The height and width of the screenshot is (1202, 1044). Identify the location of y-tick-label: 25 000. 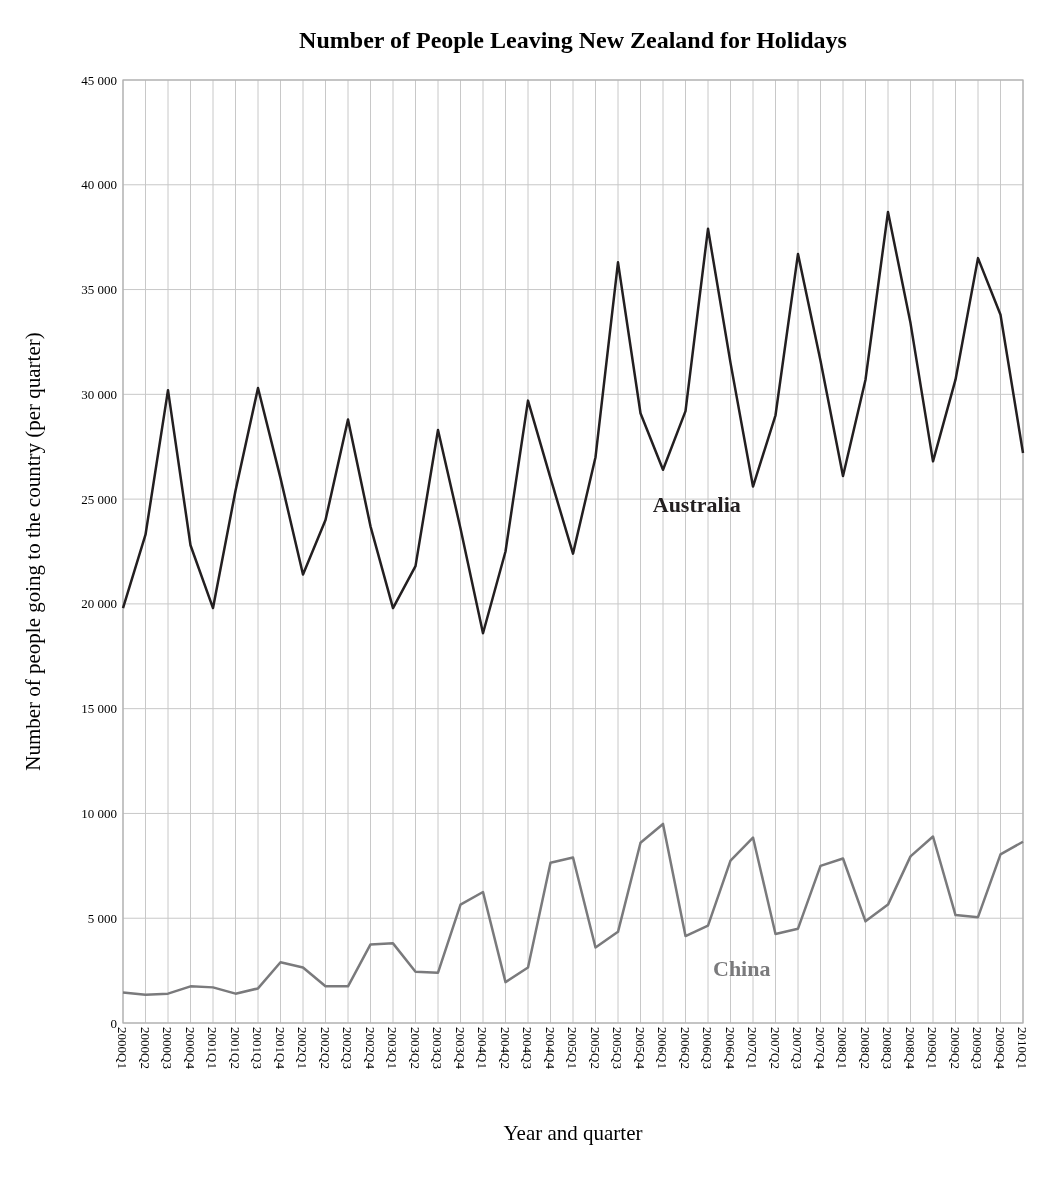
(99, 499).